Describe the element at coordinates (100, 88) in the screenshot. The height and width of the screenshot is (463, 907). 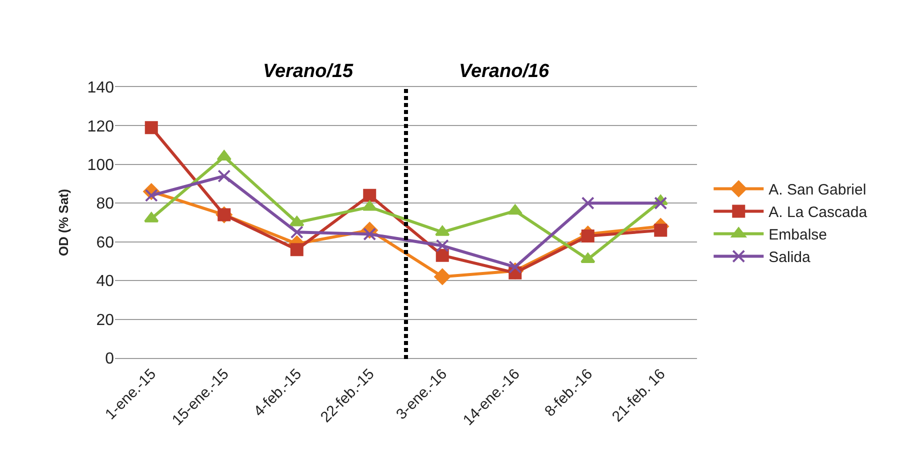
I see `y-tick-label: 140` at that location.